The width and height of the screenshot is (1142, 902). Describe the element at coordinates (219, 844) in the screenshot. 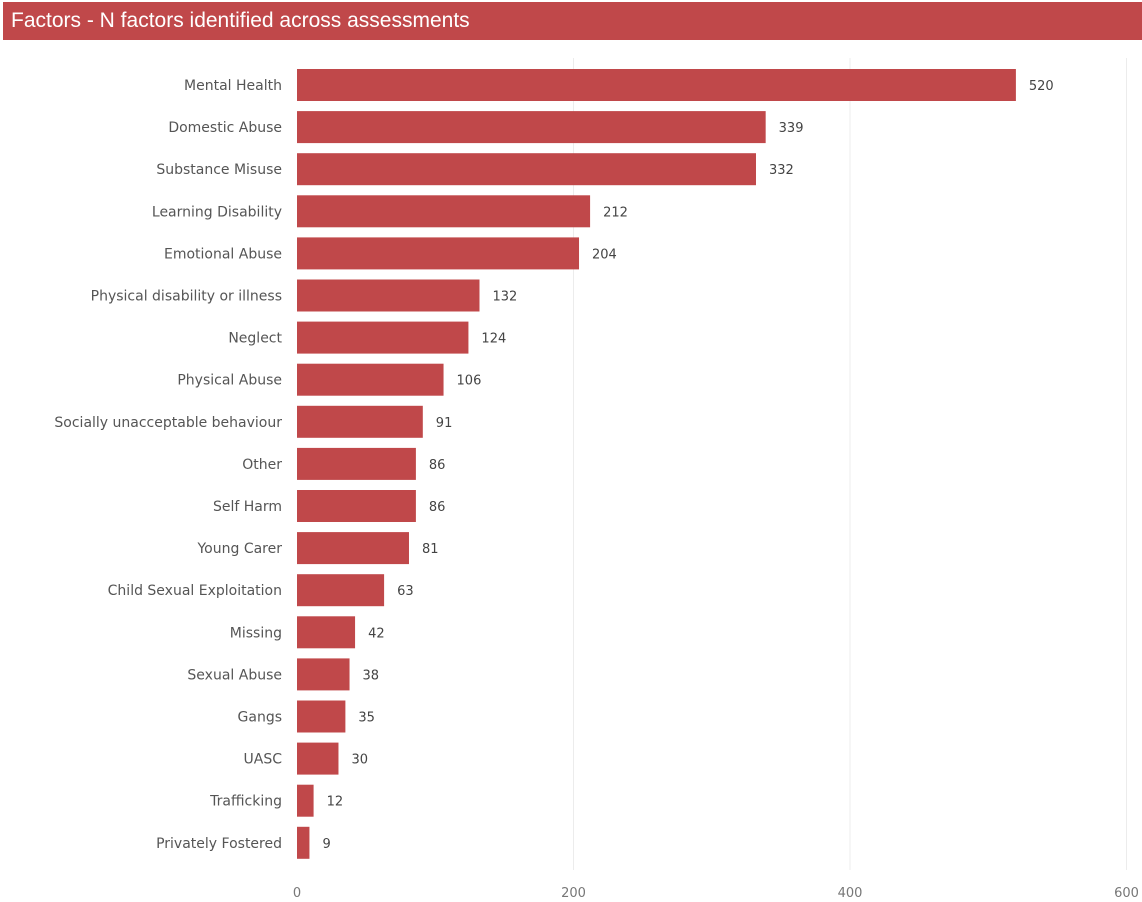

I see `category-label: Privately Fostered` at that location.